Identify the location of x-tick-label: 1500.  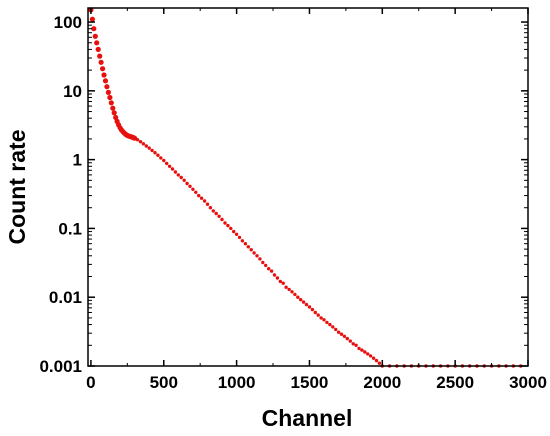
(310, 382).